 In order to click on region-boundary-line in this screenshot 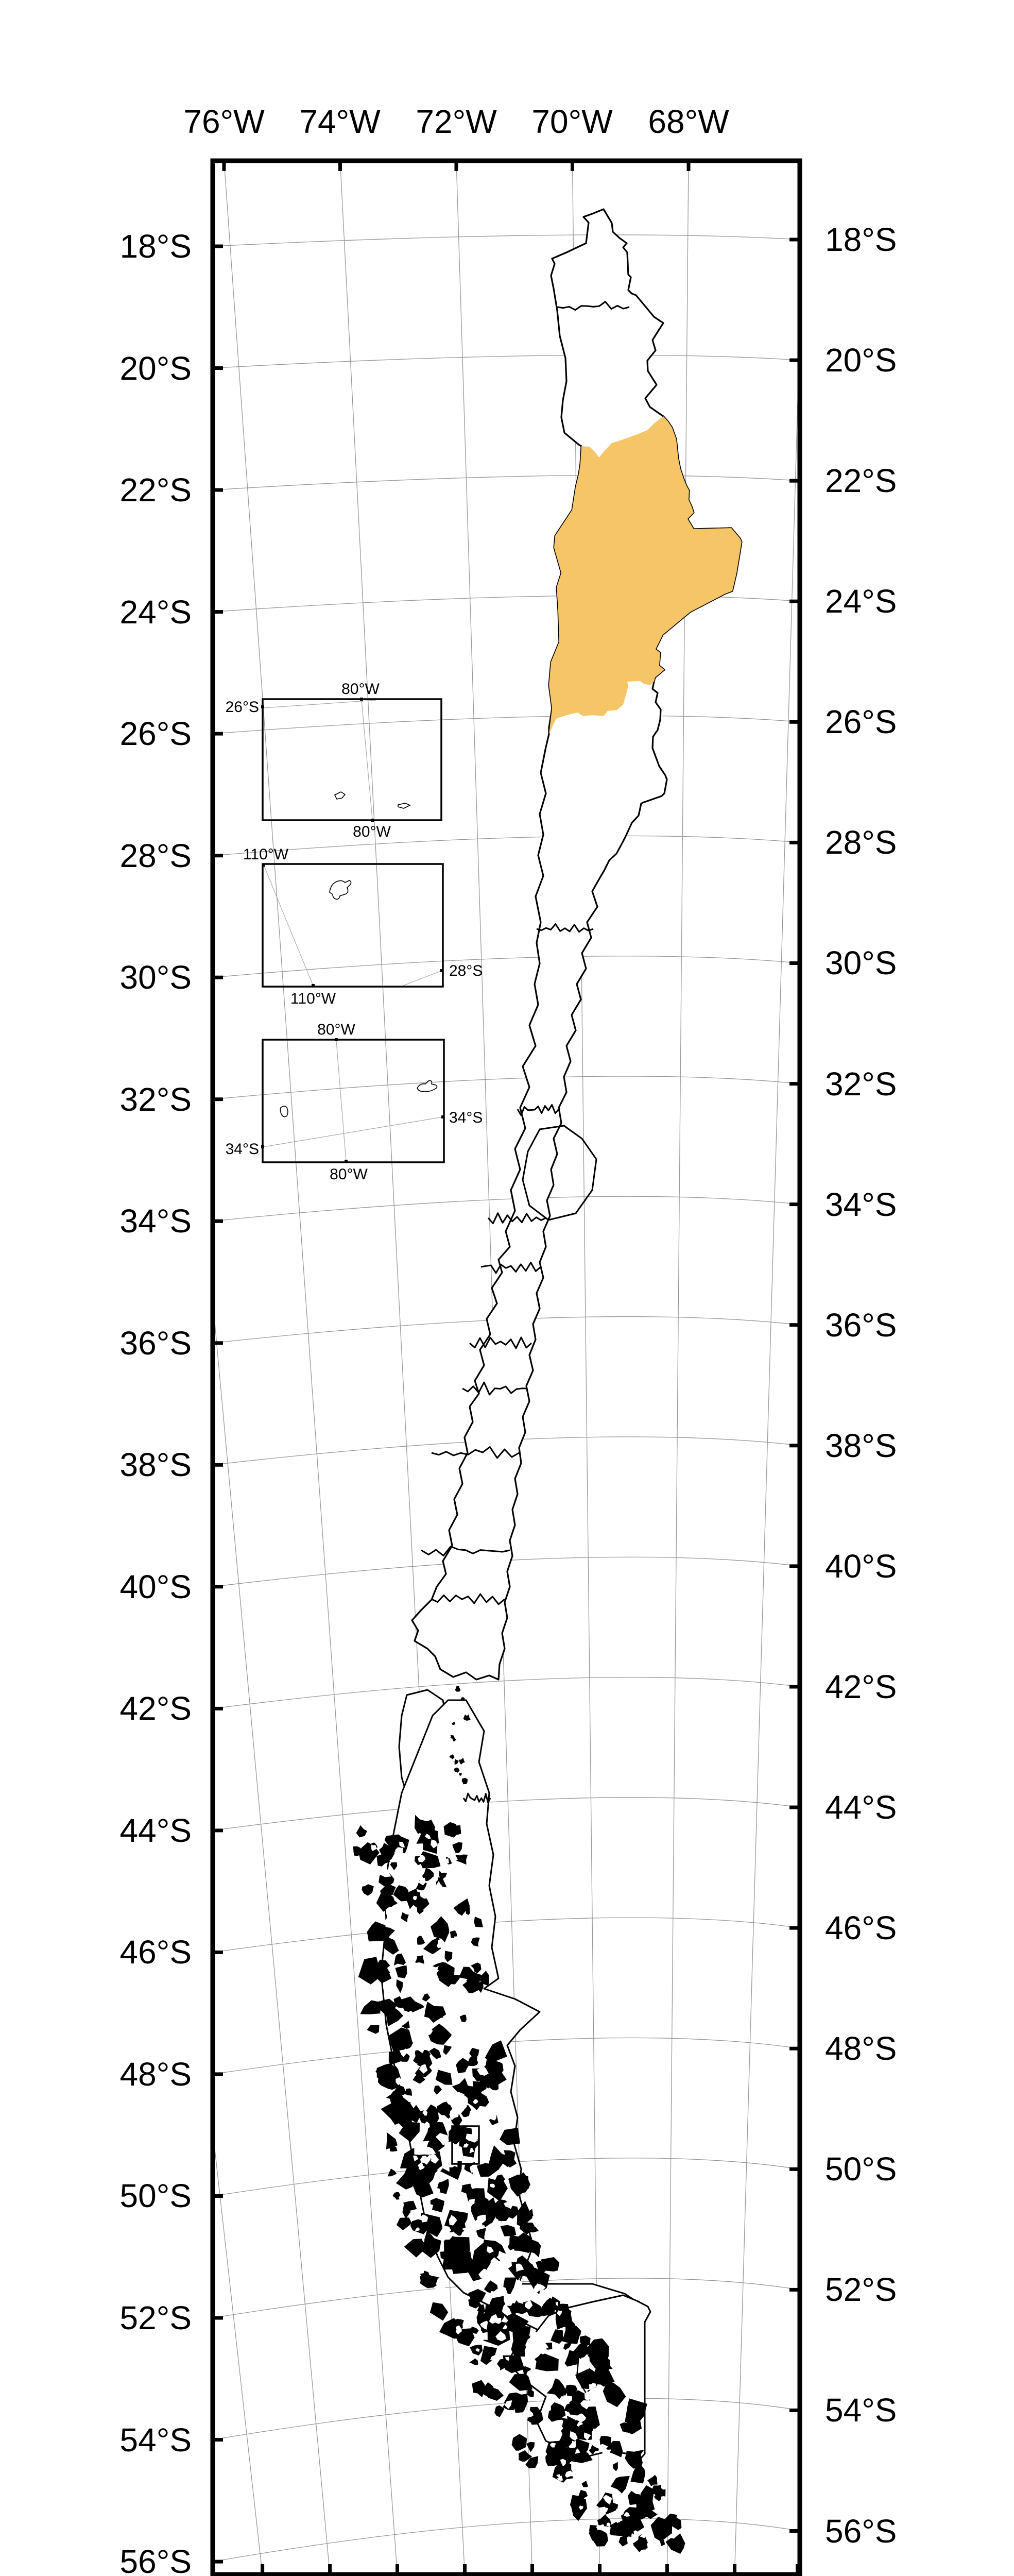, I will do `click(475, 1452)`.